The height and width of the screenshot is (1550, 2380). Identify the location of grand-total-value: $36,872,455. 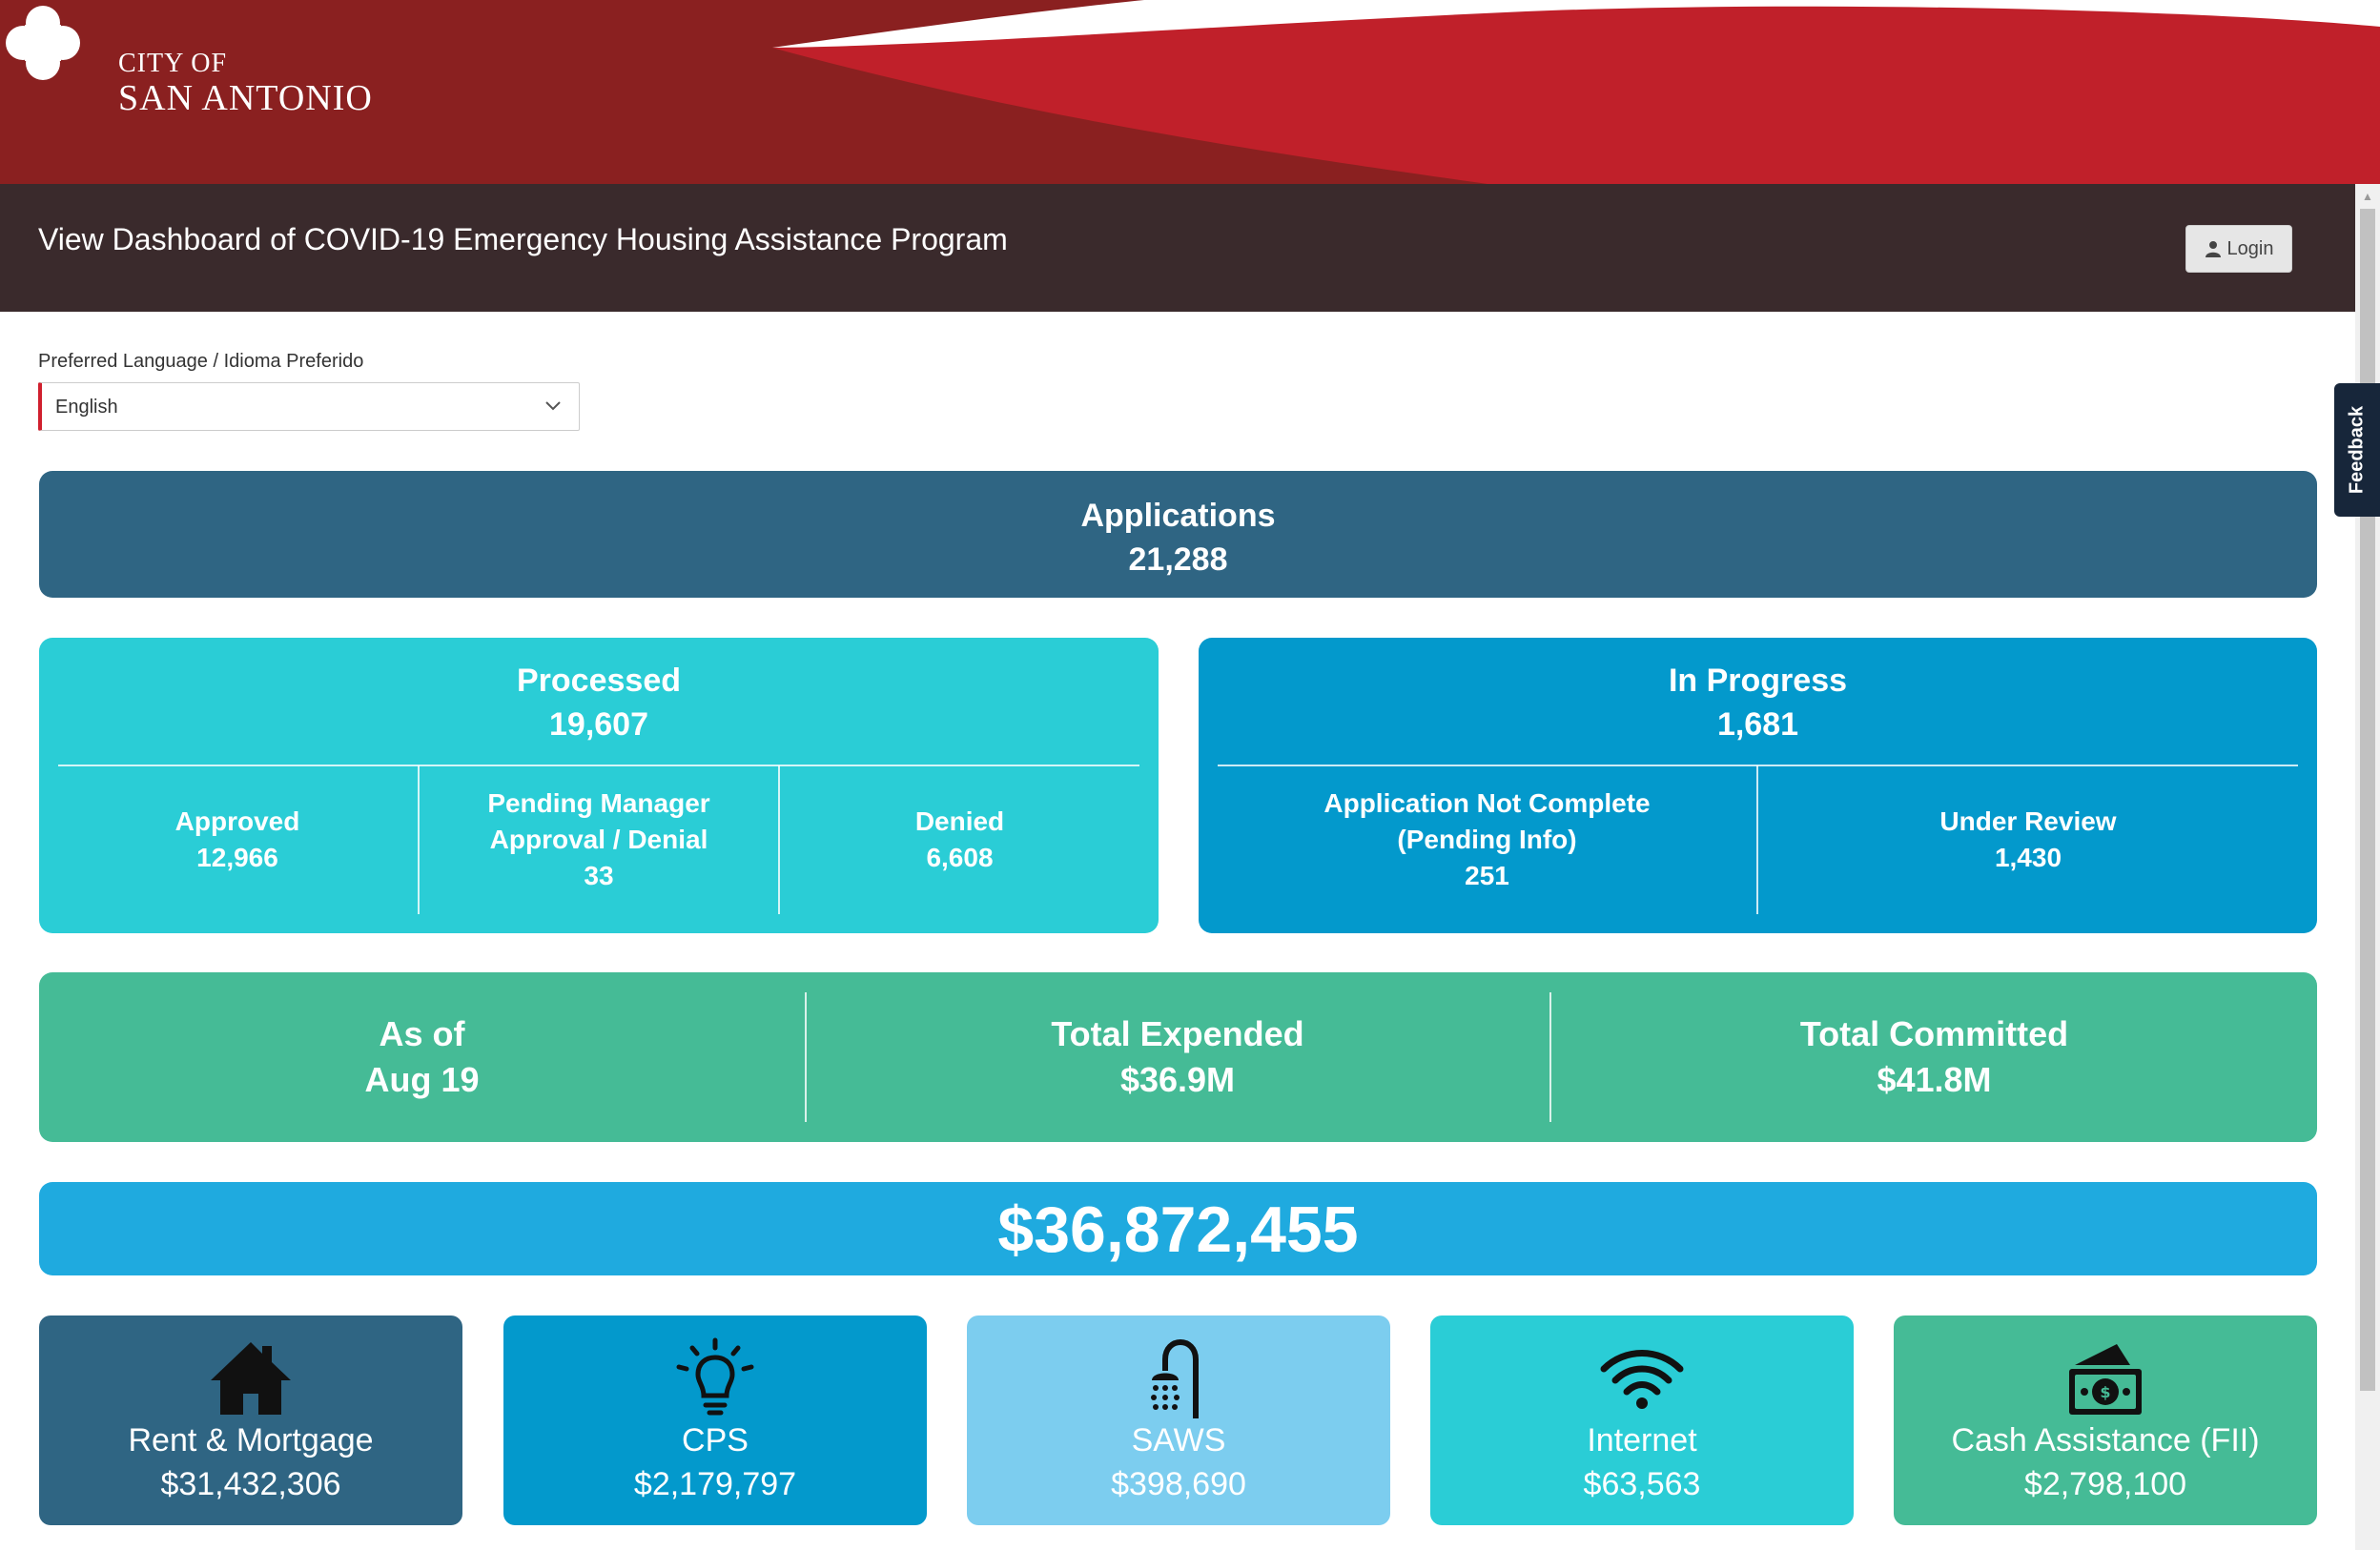
(1178, 1229).